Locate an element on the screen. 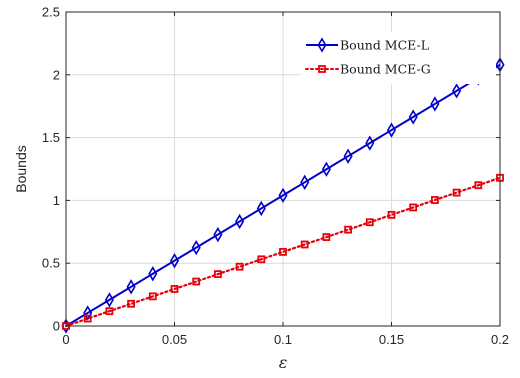  y-axis-label: Bounds is located at coordinates (21, 168).